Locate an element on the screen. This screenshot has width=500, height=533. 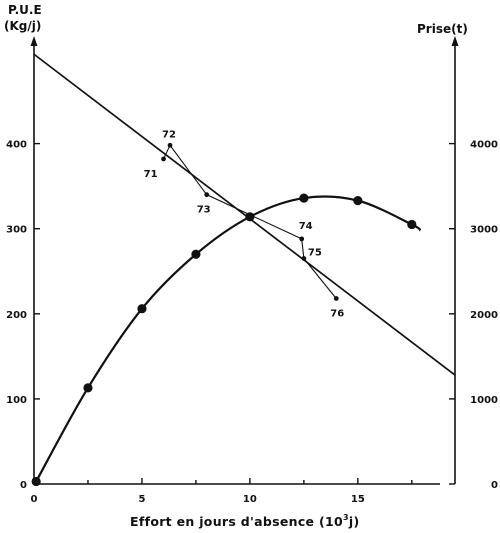
x-axis-label: Effort en jours d'absence (103j) is located at coordinates (244, 521).